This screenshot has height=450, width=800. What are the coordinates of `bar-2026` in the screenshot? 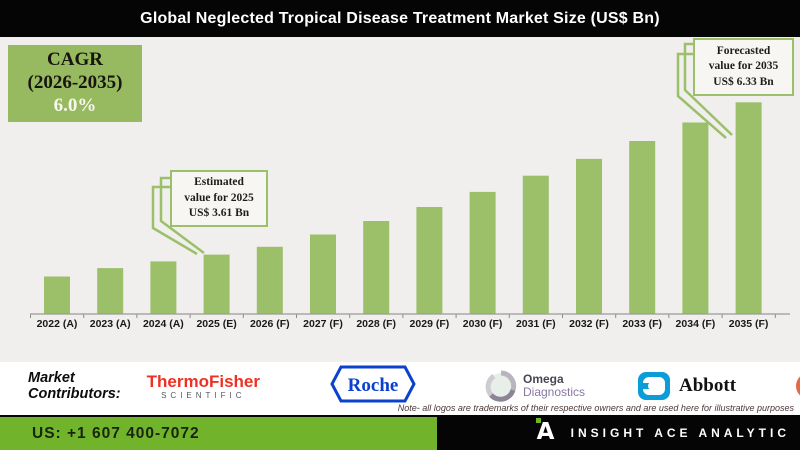 It's located at (269, 280).